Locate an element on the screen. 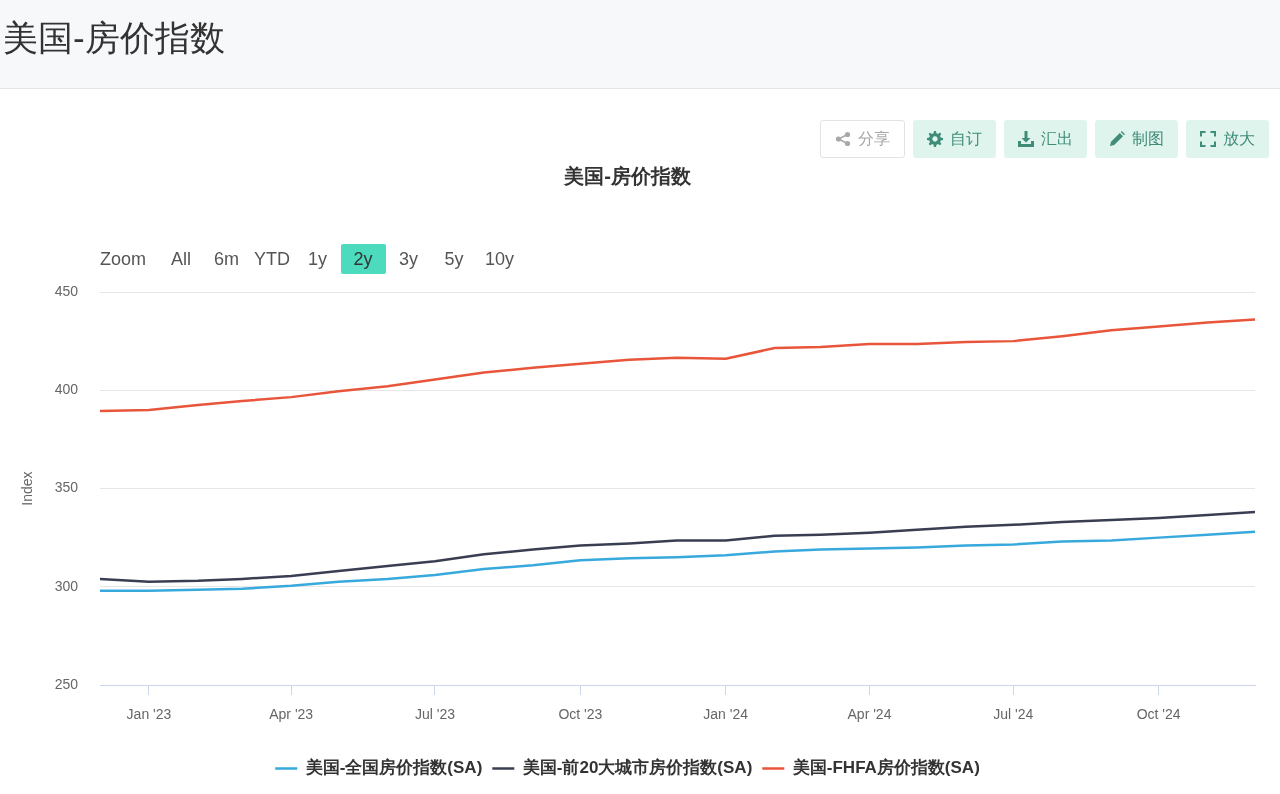  x-tick-label: Apr '23 is located at coordinates (291, 714).